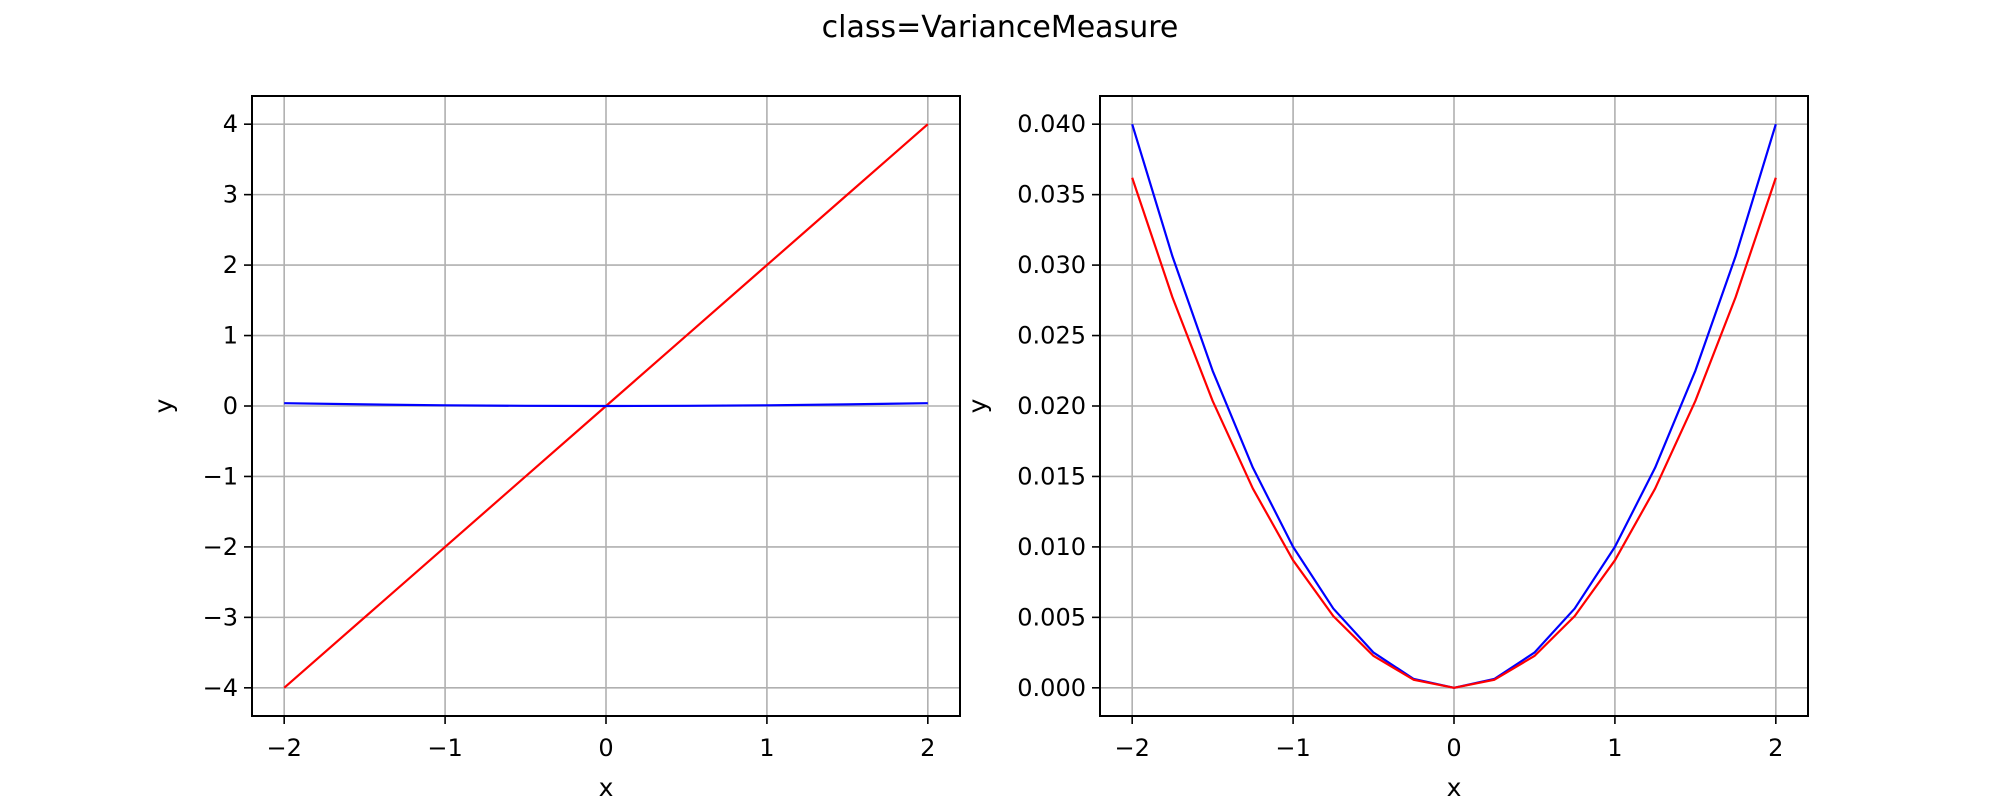 This screenshot has height=800, width=2000. Describe the element at coordinates (1051, 124) in the screenshot. I see `y-tick-label: 0.040` at that location.